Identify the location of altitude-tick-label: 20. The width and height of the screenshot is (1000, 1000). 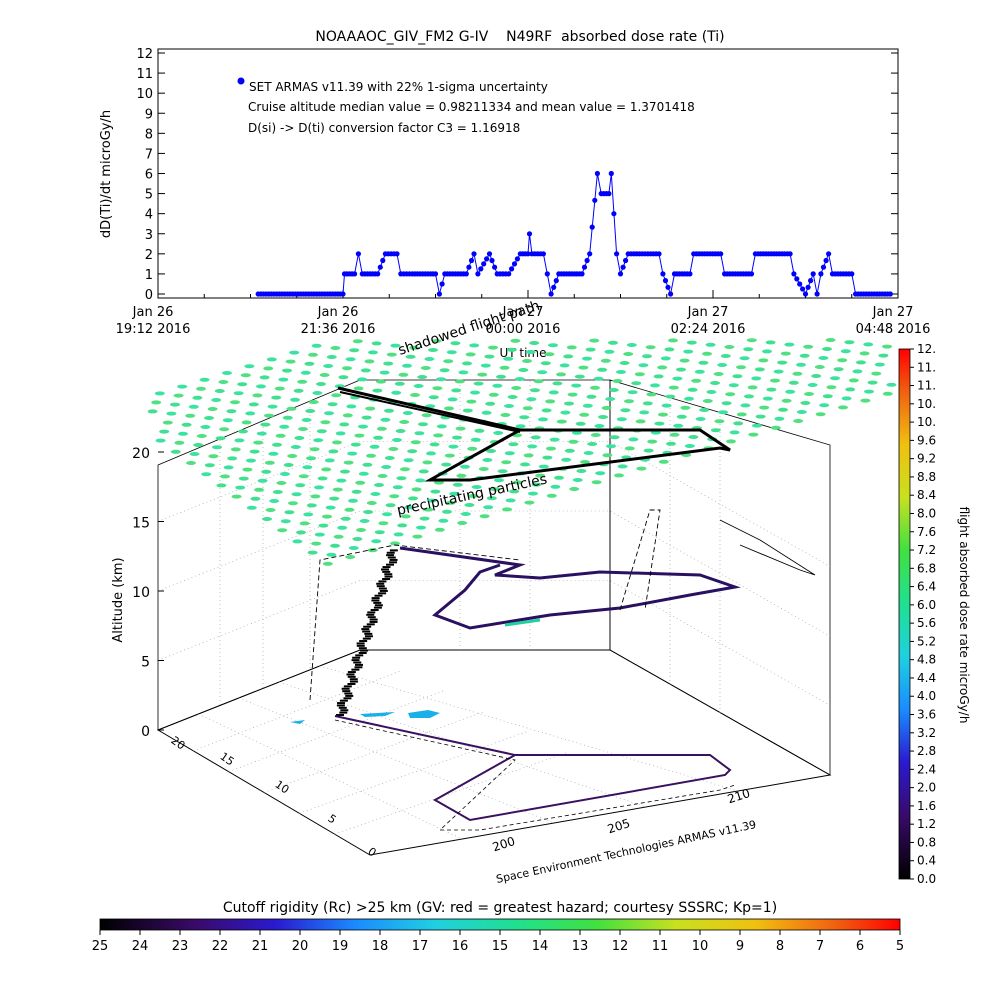
(141, 454).